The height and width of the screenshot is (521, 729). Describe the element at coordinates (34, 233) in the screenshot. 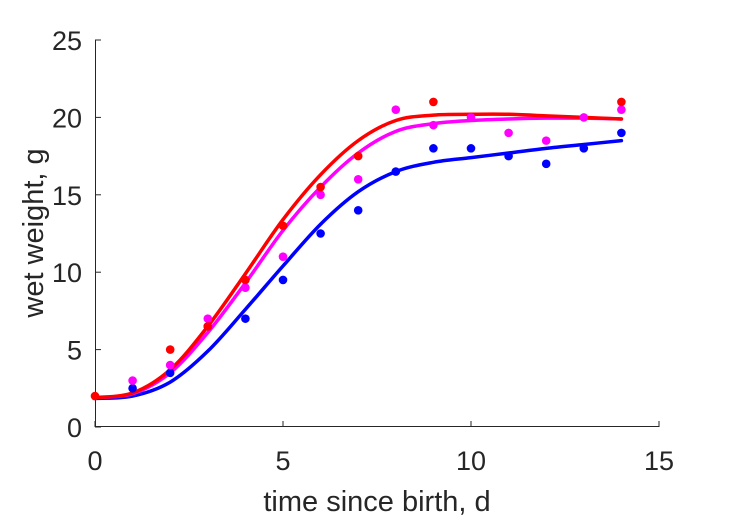

I see `y-axis-label: wet weight, g` at that location.